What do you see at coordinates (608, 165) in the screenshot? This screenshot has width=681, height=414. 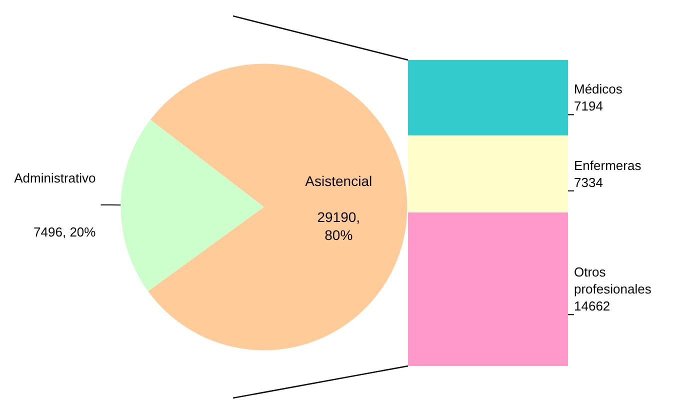 I see `series-label: Enfermeras` at bounding box center [608, 165].